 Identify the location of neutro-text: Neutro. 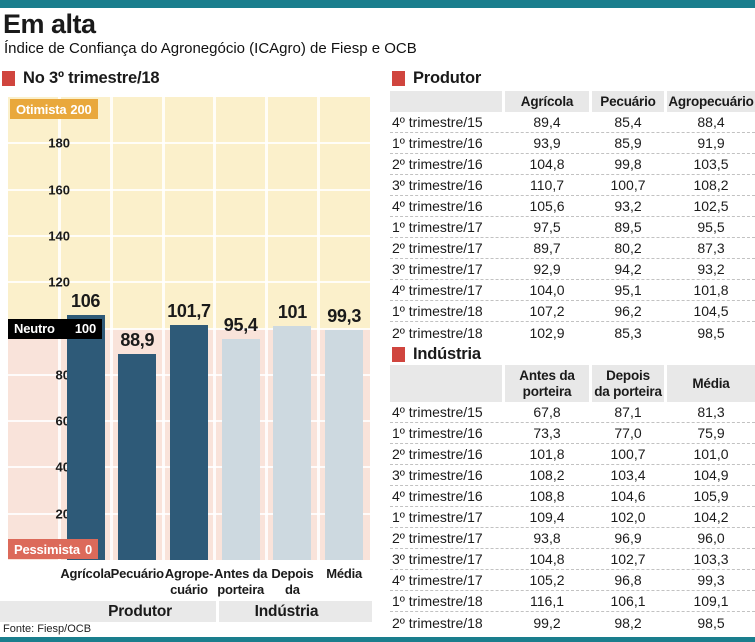
(34, 328).